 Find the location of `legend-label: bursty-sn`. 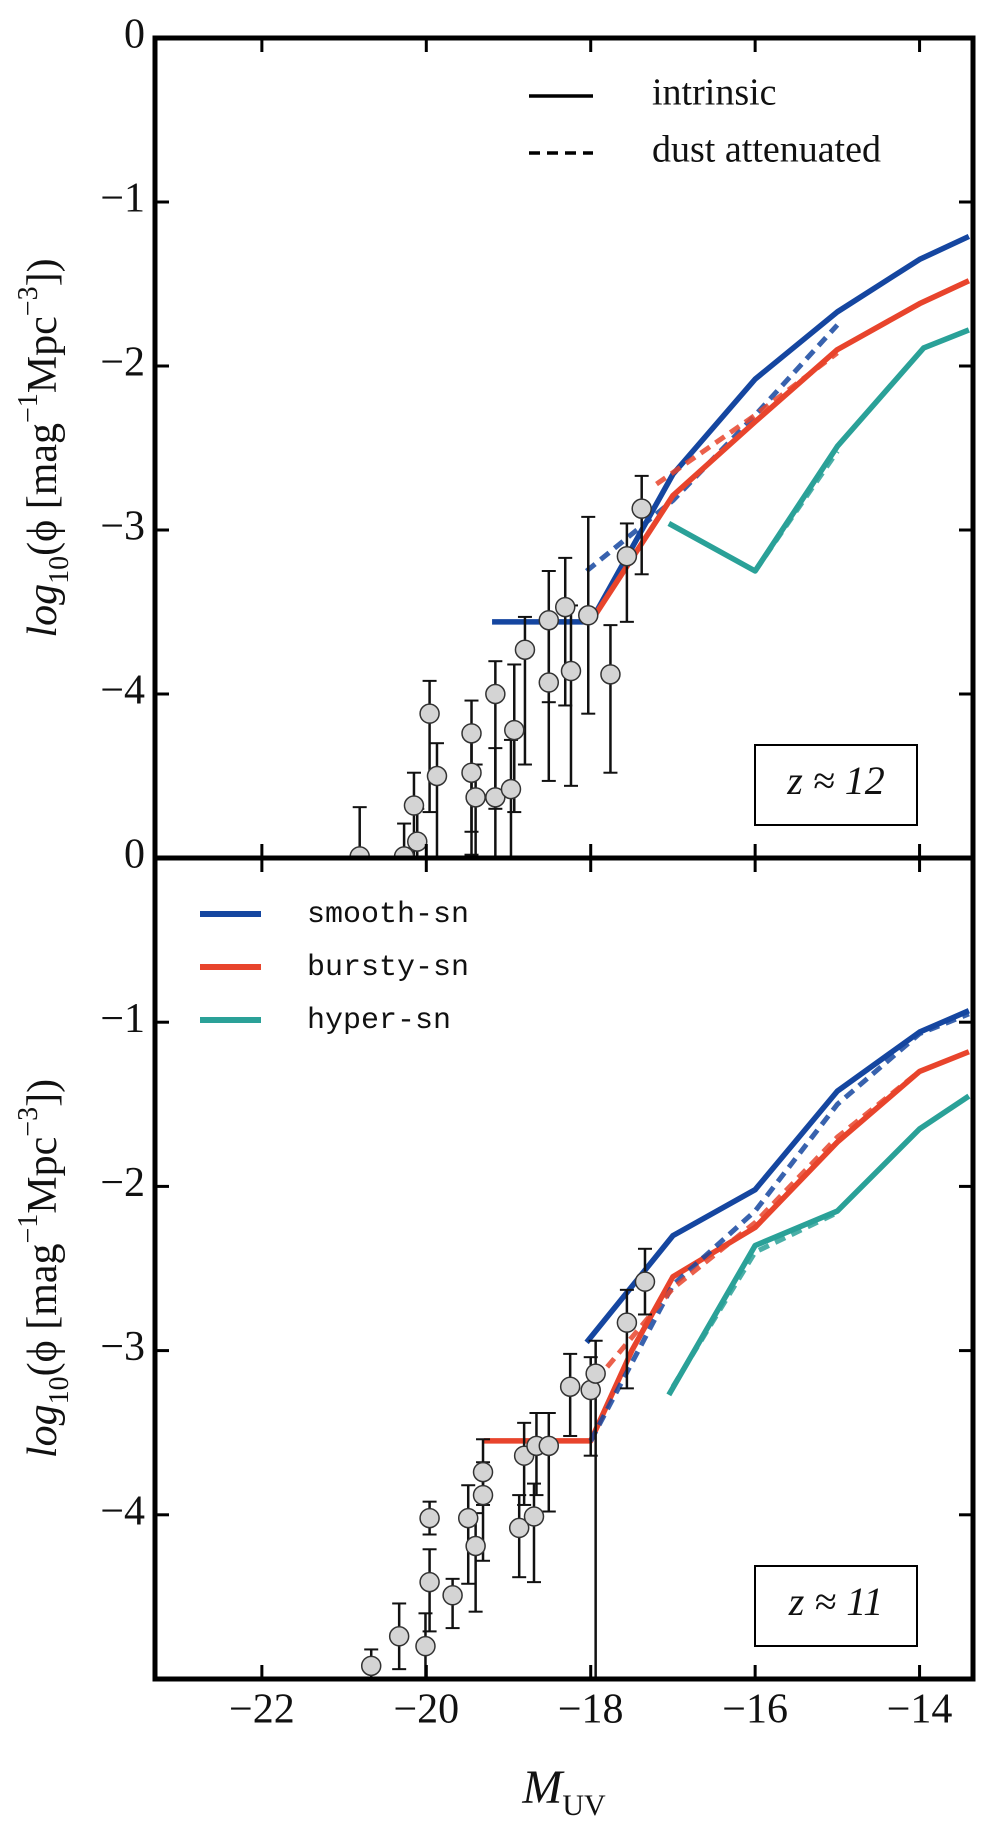

legend-label: bursty-sn is located at coordinates (388, 968).